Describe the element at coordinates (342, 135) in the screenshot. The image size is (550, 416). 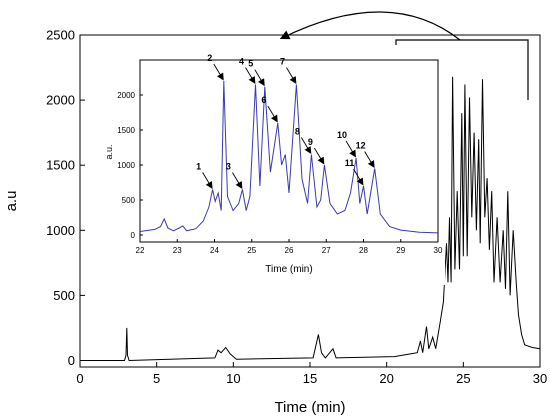
I see `peak-label: 10` at that location.